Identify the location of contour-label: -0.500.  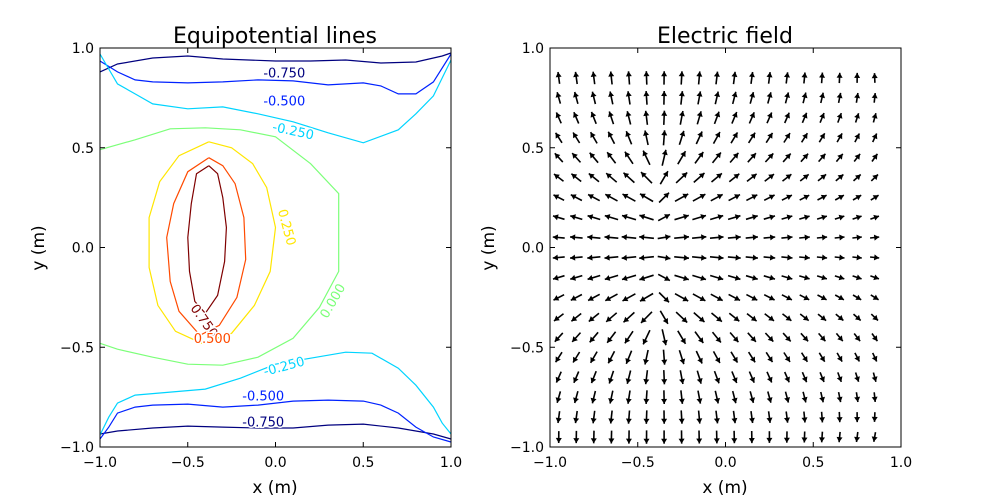
(284, 101).